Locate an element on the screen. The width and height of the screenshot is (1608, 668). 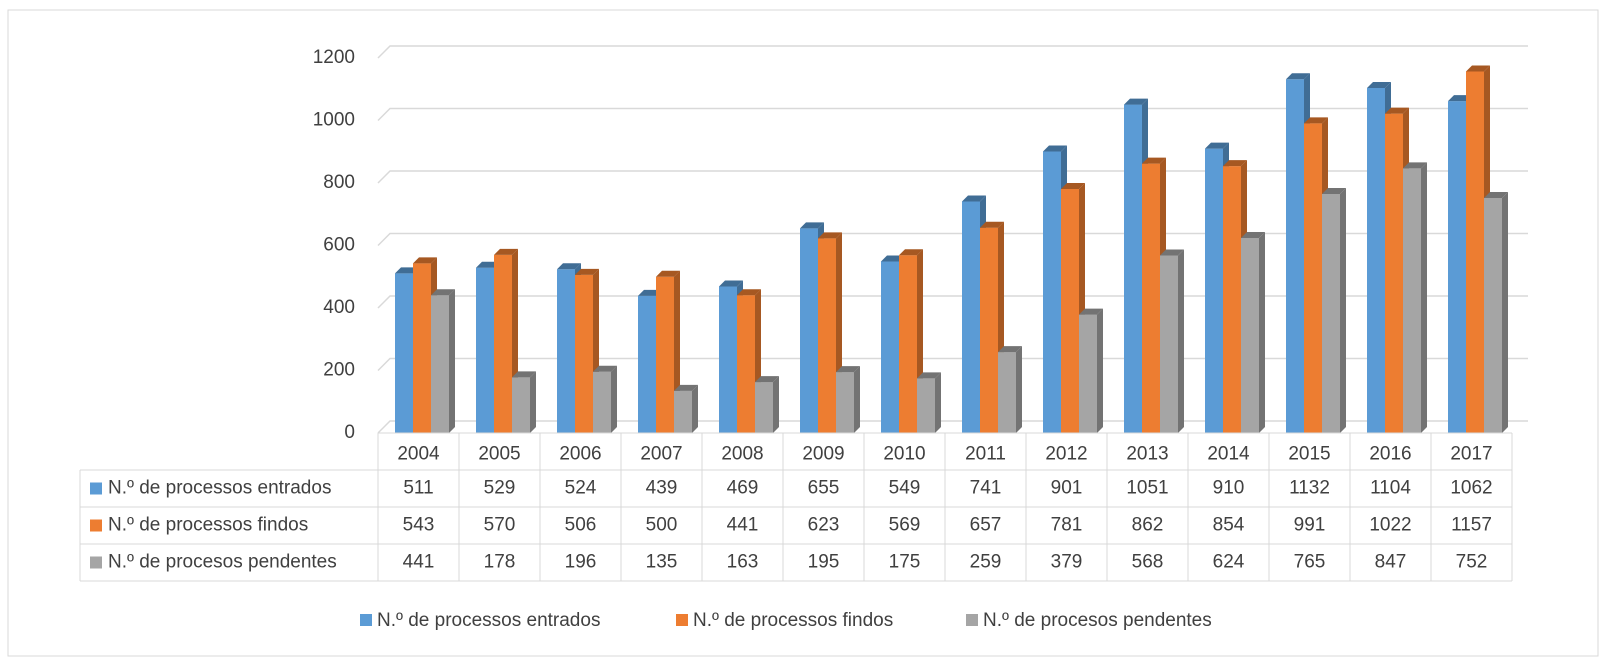
table-cell: 259 is located at coordinates (986, 562).